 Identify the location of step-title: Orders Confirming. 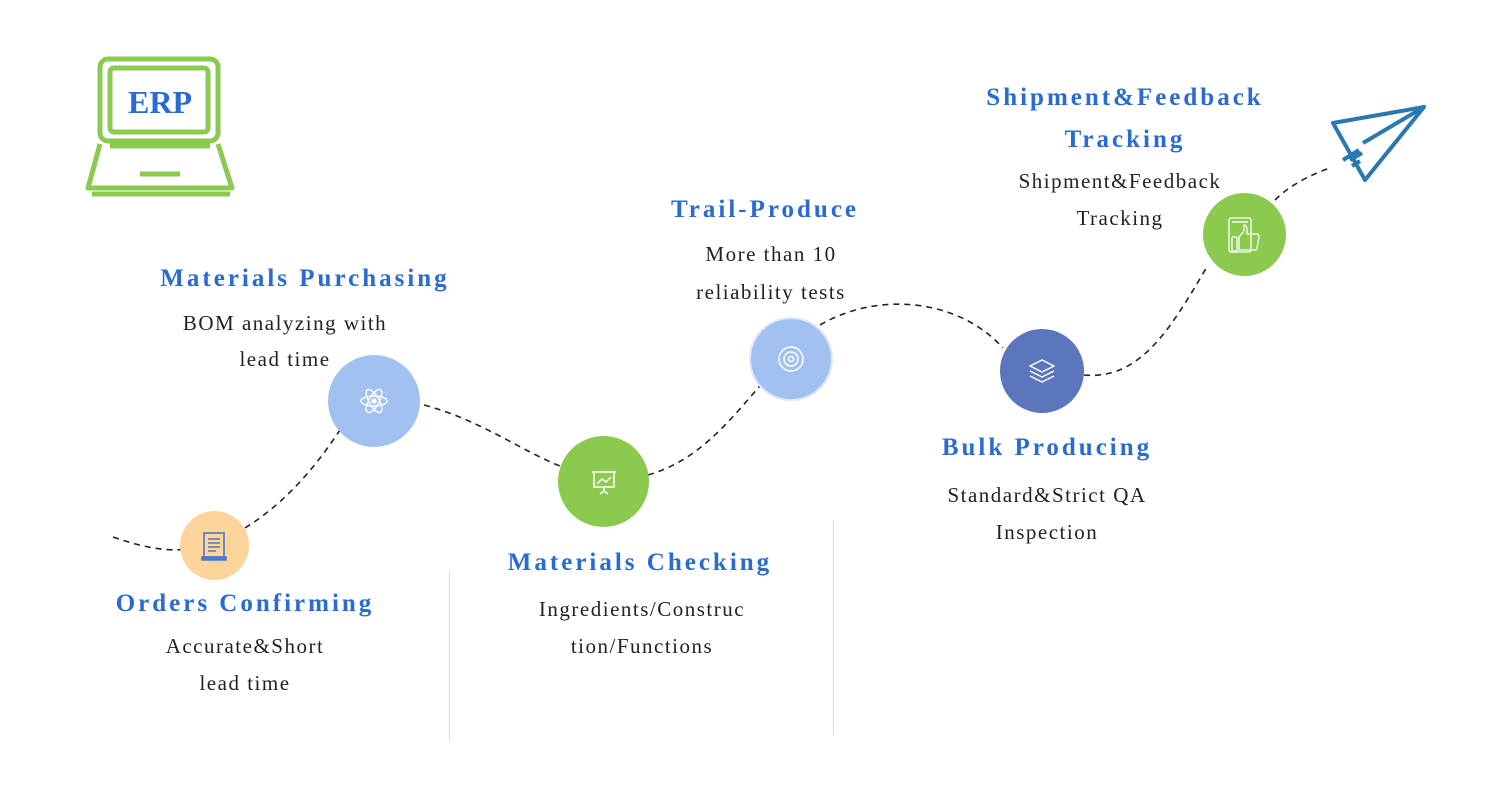
(245, 603).